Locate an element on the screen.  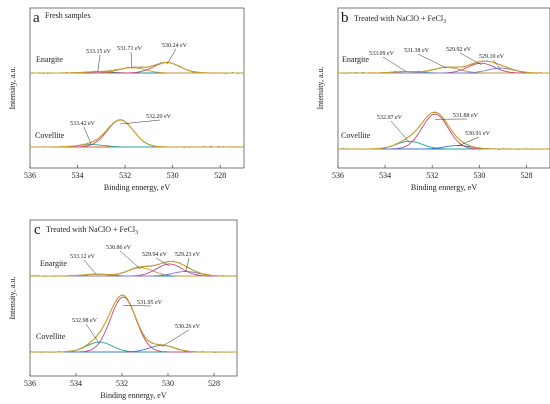
panel-title-text: Fresh samples is located at coordinates (68, 15).